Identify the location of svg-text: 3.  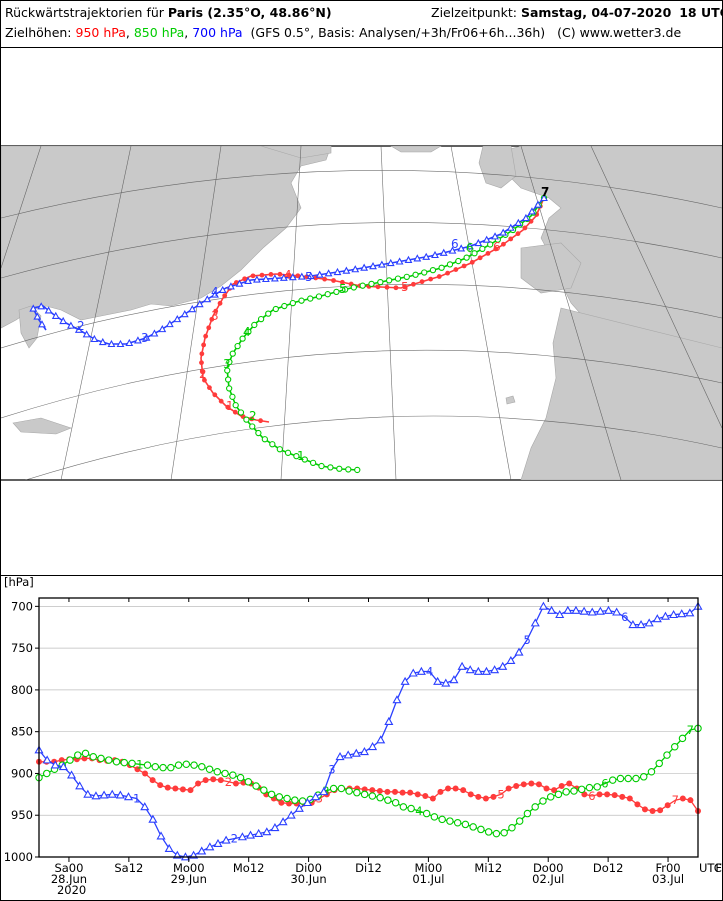
(227, 364).